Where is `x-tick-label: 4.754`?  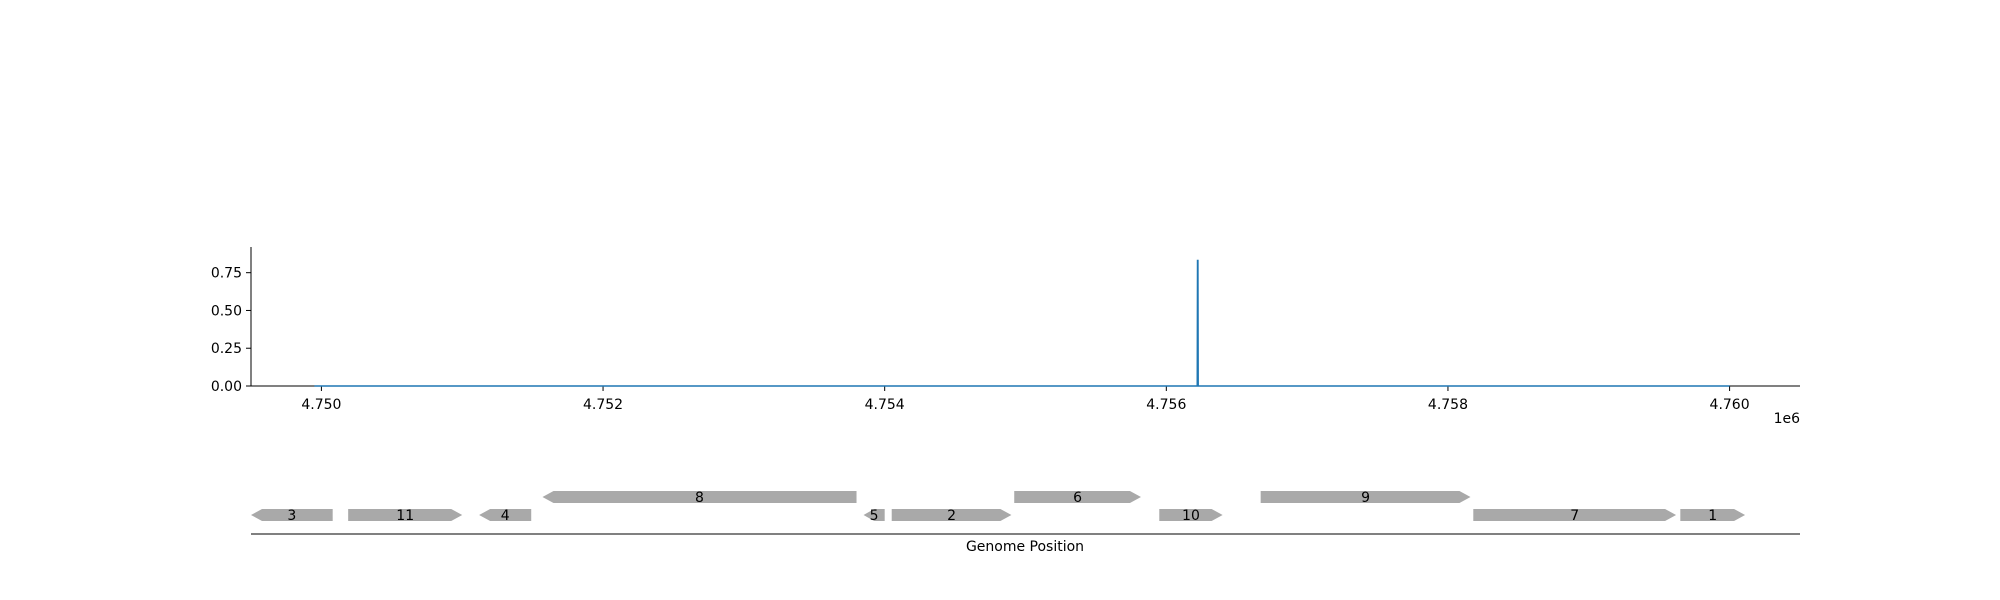 x-tick-label: 4.754 is located at coordinates (885, 405).